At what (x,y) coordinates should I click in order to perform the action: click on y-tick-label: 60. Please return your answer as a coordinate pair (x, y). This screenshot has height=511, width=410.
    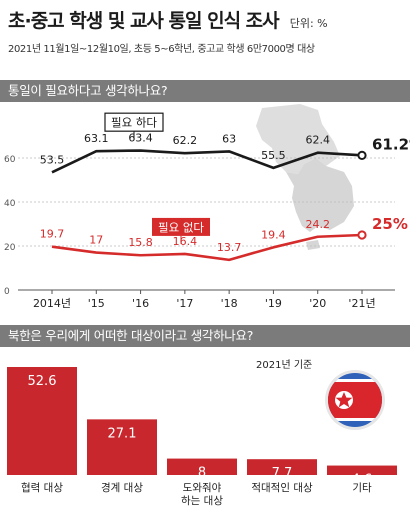
    Looking at the image, I should click on (10, 160).